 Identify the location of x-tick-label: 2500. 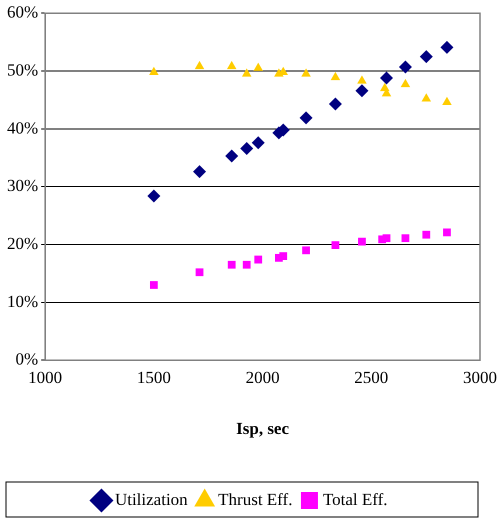
(371, 377).